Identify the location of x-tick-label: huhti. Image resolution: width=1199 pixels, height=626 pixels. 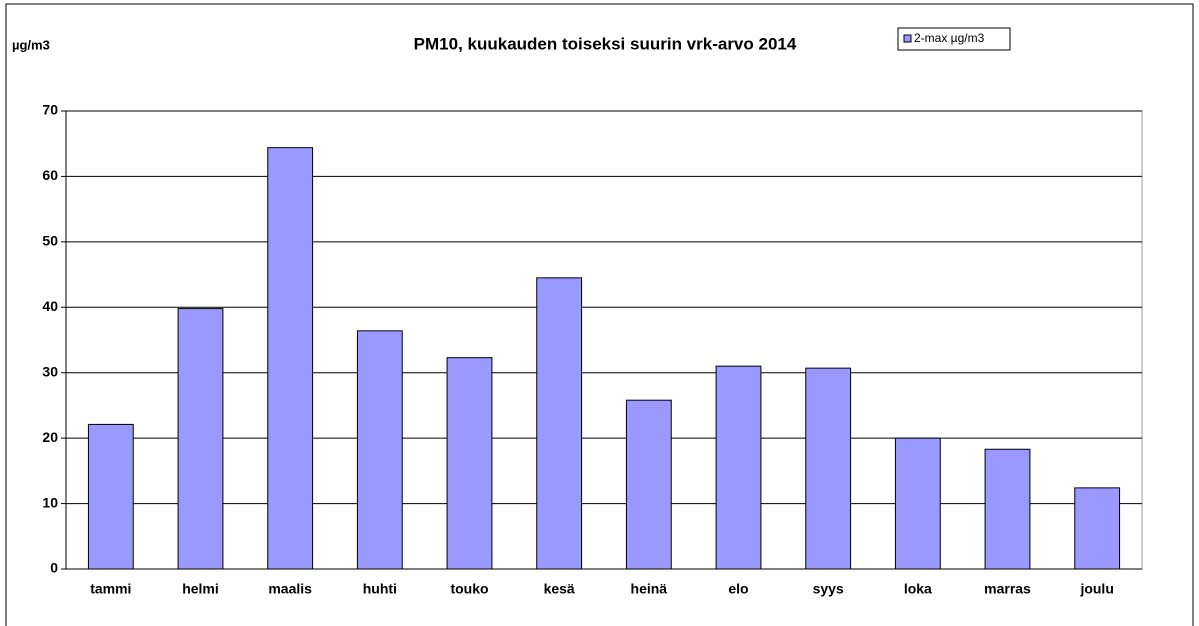
(380, 589).